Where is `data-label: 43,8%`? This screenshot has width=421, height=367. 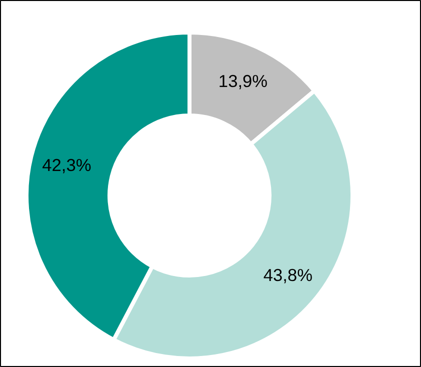 data-label: 43,8% is located at coordinates (288, 274).